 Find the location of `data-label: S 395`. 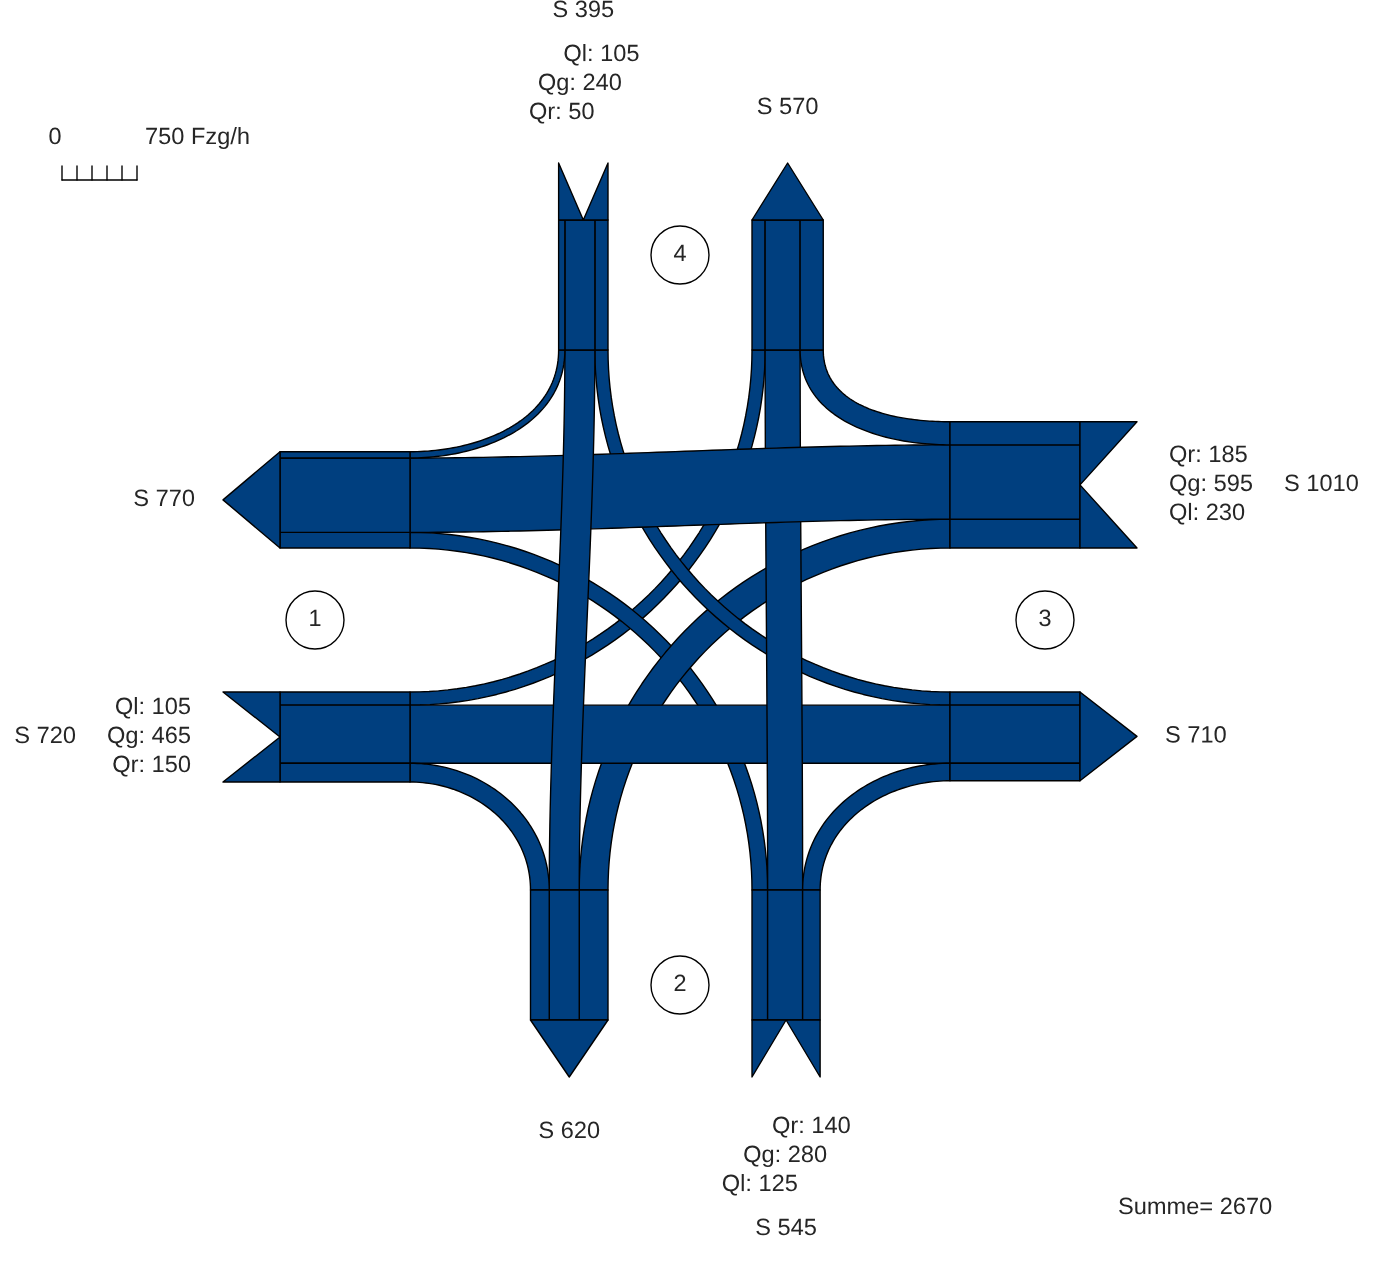

data-label: S 395 is located at coordinates (583, 9).